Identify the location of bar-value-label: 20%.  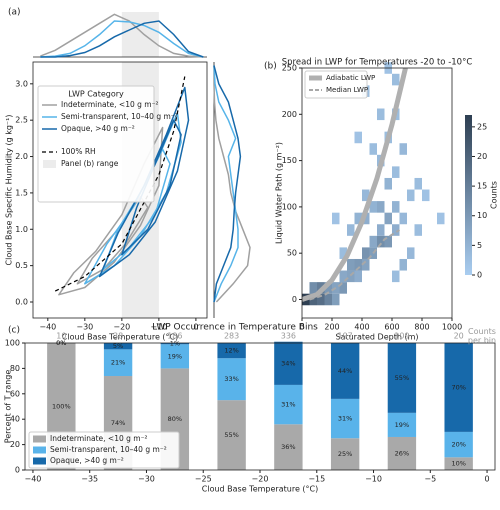
(458, 445).